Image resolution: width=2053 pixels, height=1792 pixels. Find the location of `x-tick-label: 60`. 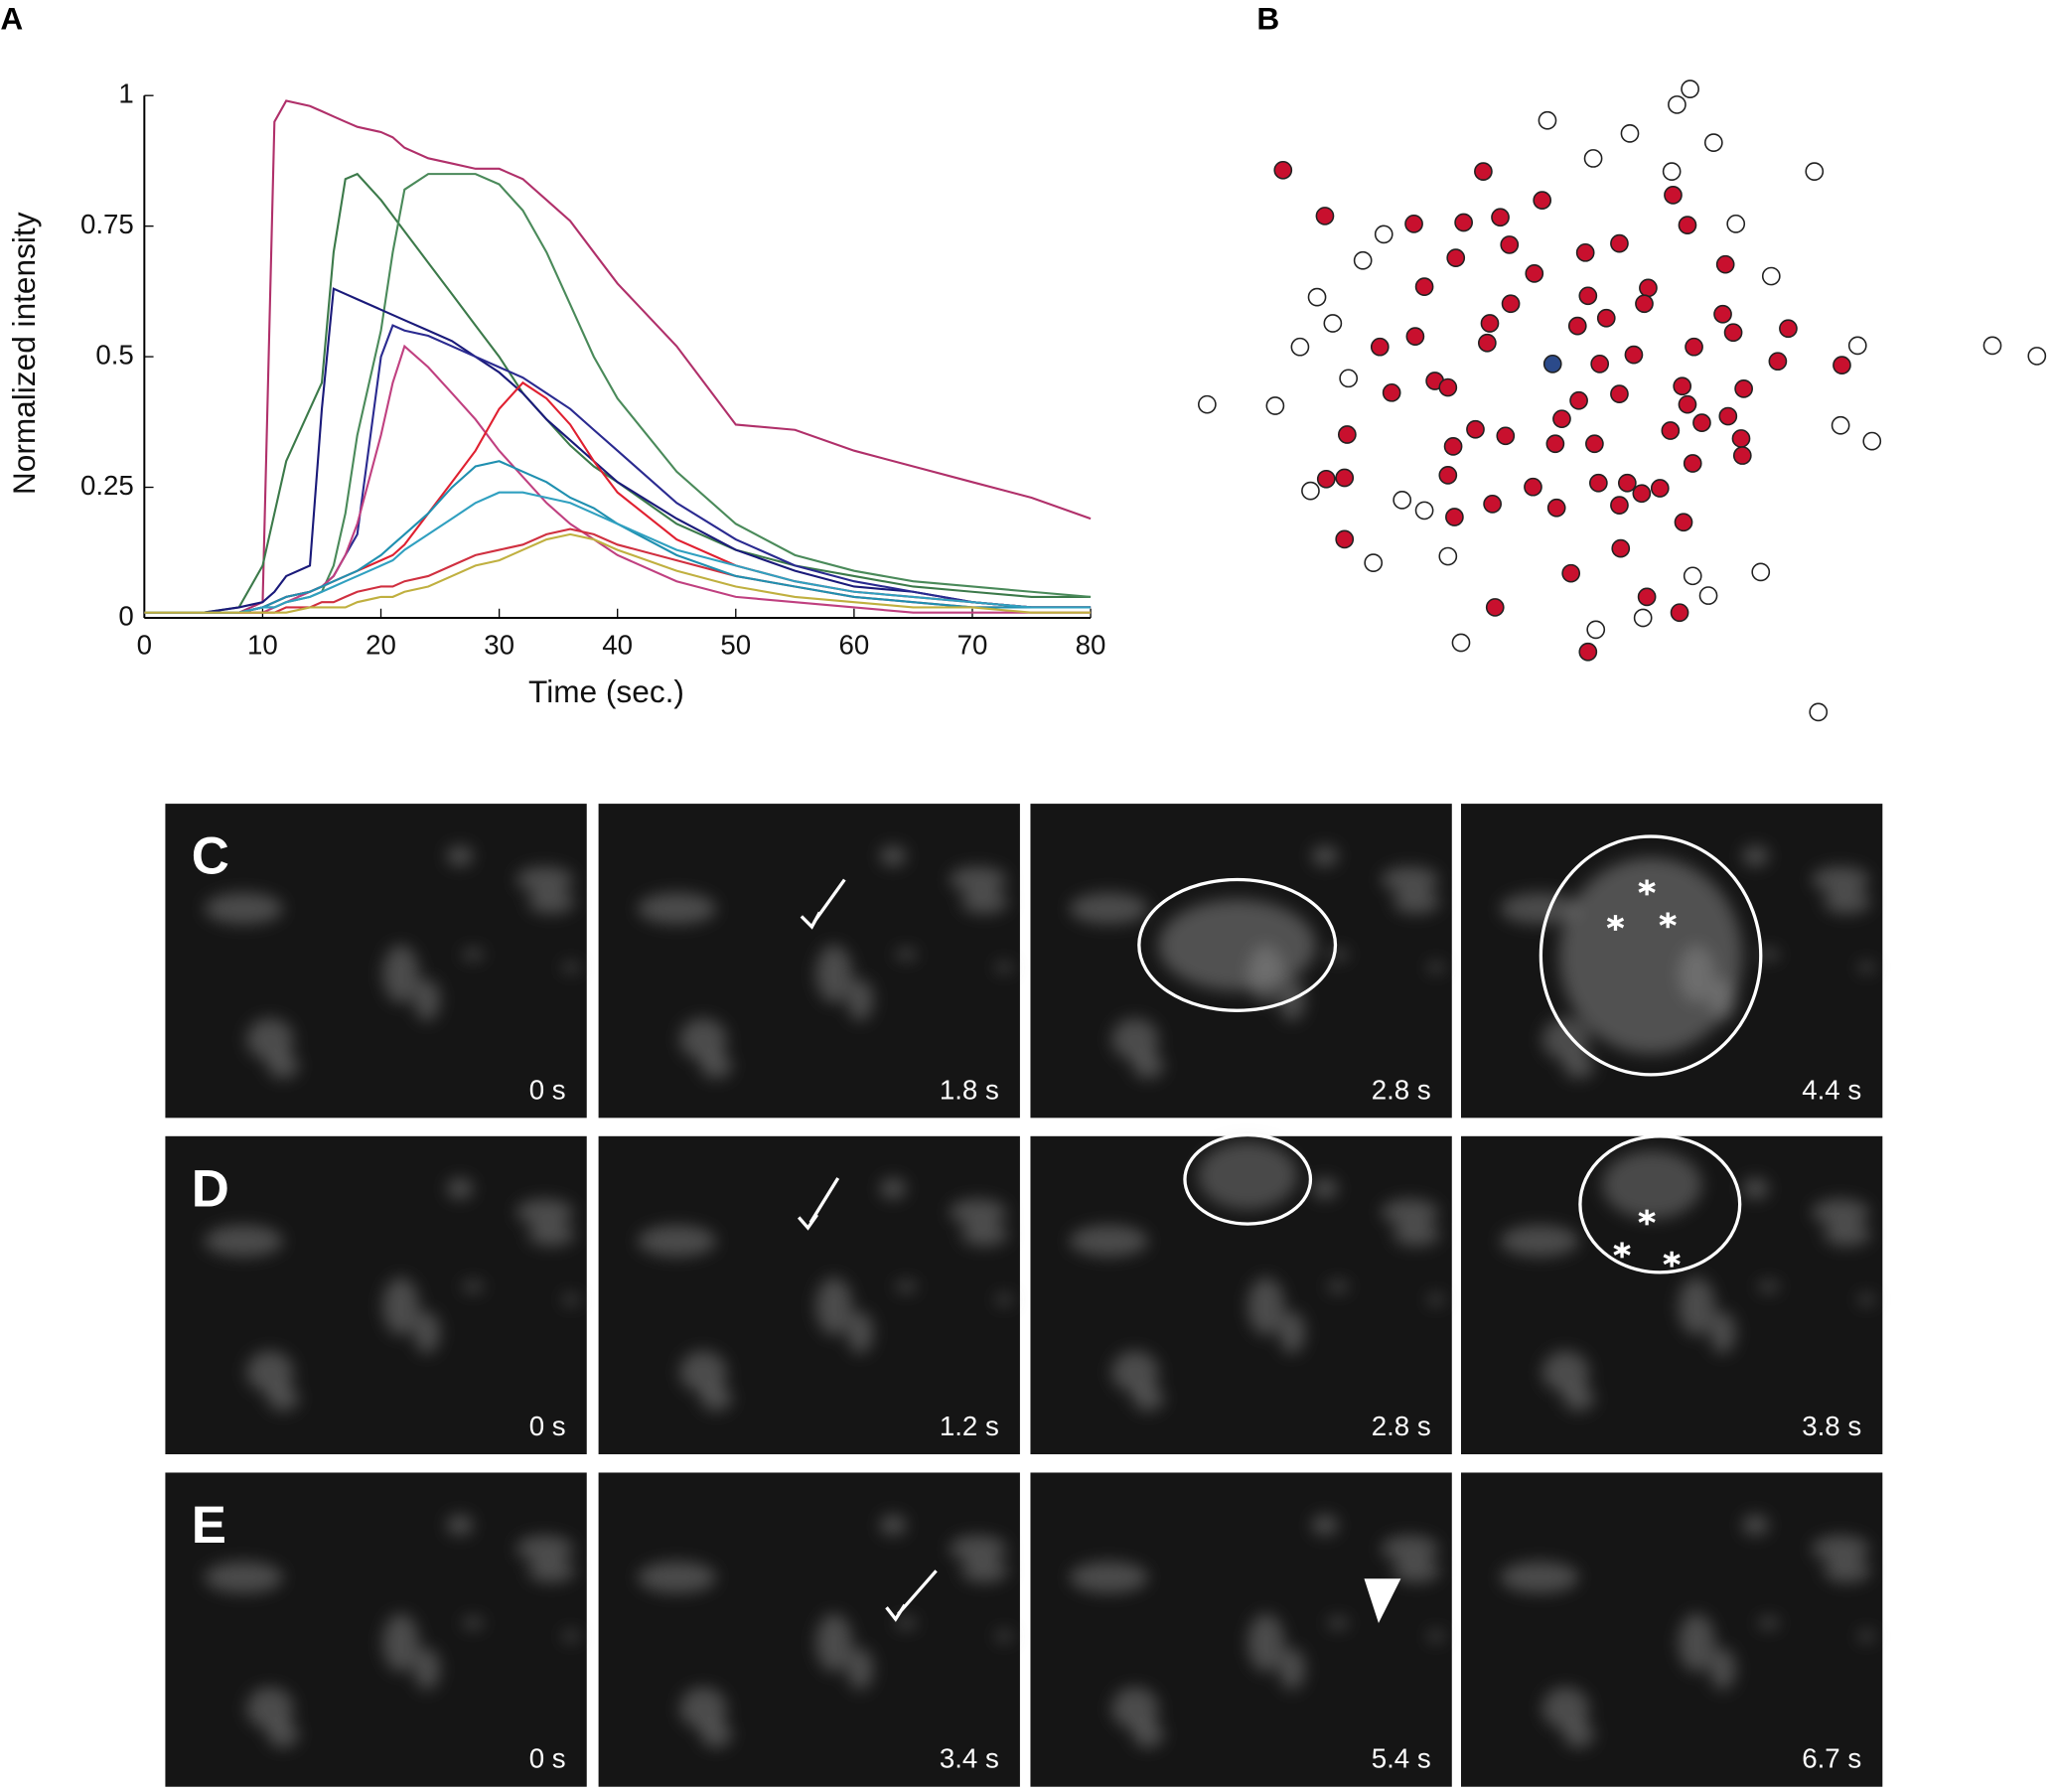

x-tick-label: 60 is located at coordinates (854, 645).